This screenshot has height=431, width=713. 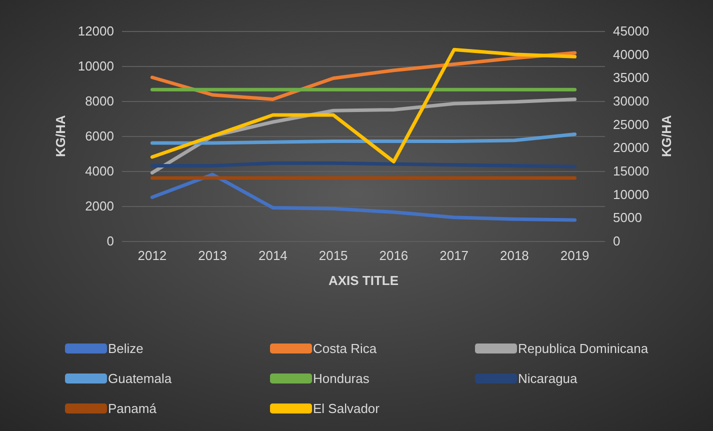 I want to click on legend-label: Costa Rica, so click(x=345, y=348).